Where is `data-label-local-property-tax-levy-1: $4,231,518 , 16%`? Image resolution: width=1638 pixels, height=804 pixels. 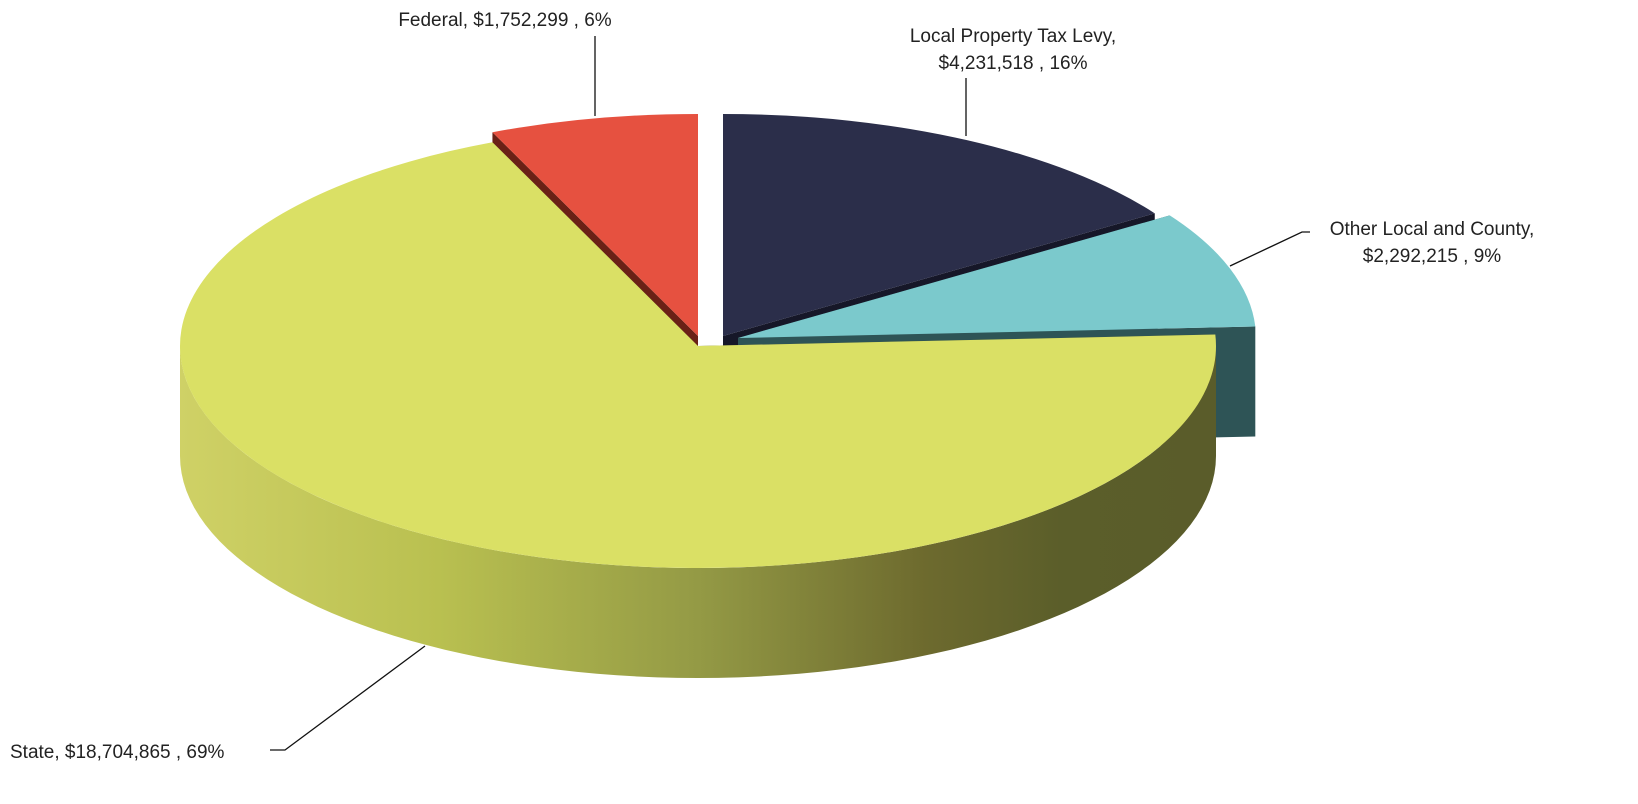 data-label-local-property-tax-levy-1: $4,231,518 , 16% is located at coordinates (1013, 63).